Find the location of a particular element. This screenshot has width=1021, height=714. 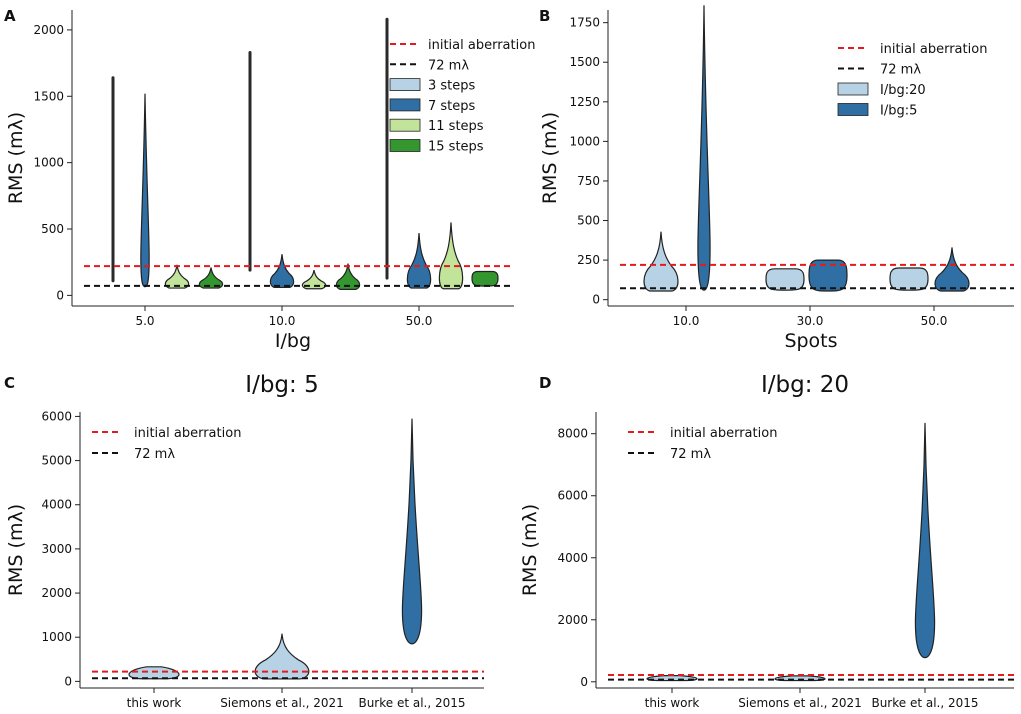

legend-entry-label: I/bg:5 is located at coordinates (898, 111).